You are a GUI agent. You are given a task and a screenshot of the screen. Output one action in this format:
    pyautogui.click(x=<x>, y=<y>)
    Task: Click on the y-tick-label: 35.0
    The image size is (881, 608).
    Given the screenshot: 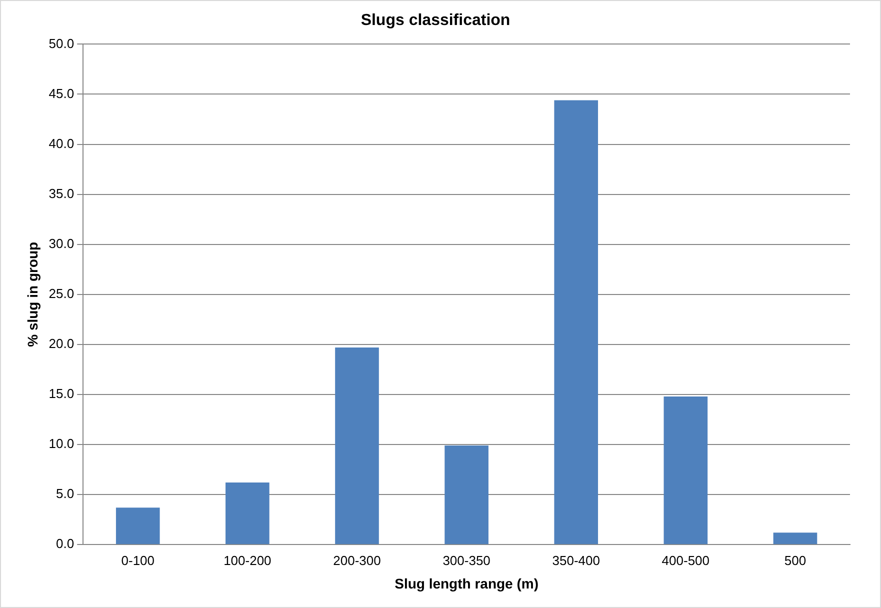 What is the action you would take?
    pyautogui.click(x=61, y=193)
    